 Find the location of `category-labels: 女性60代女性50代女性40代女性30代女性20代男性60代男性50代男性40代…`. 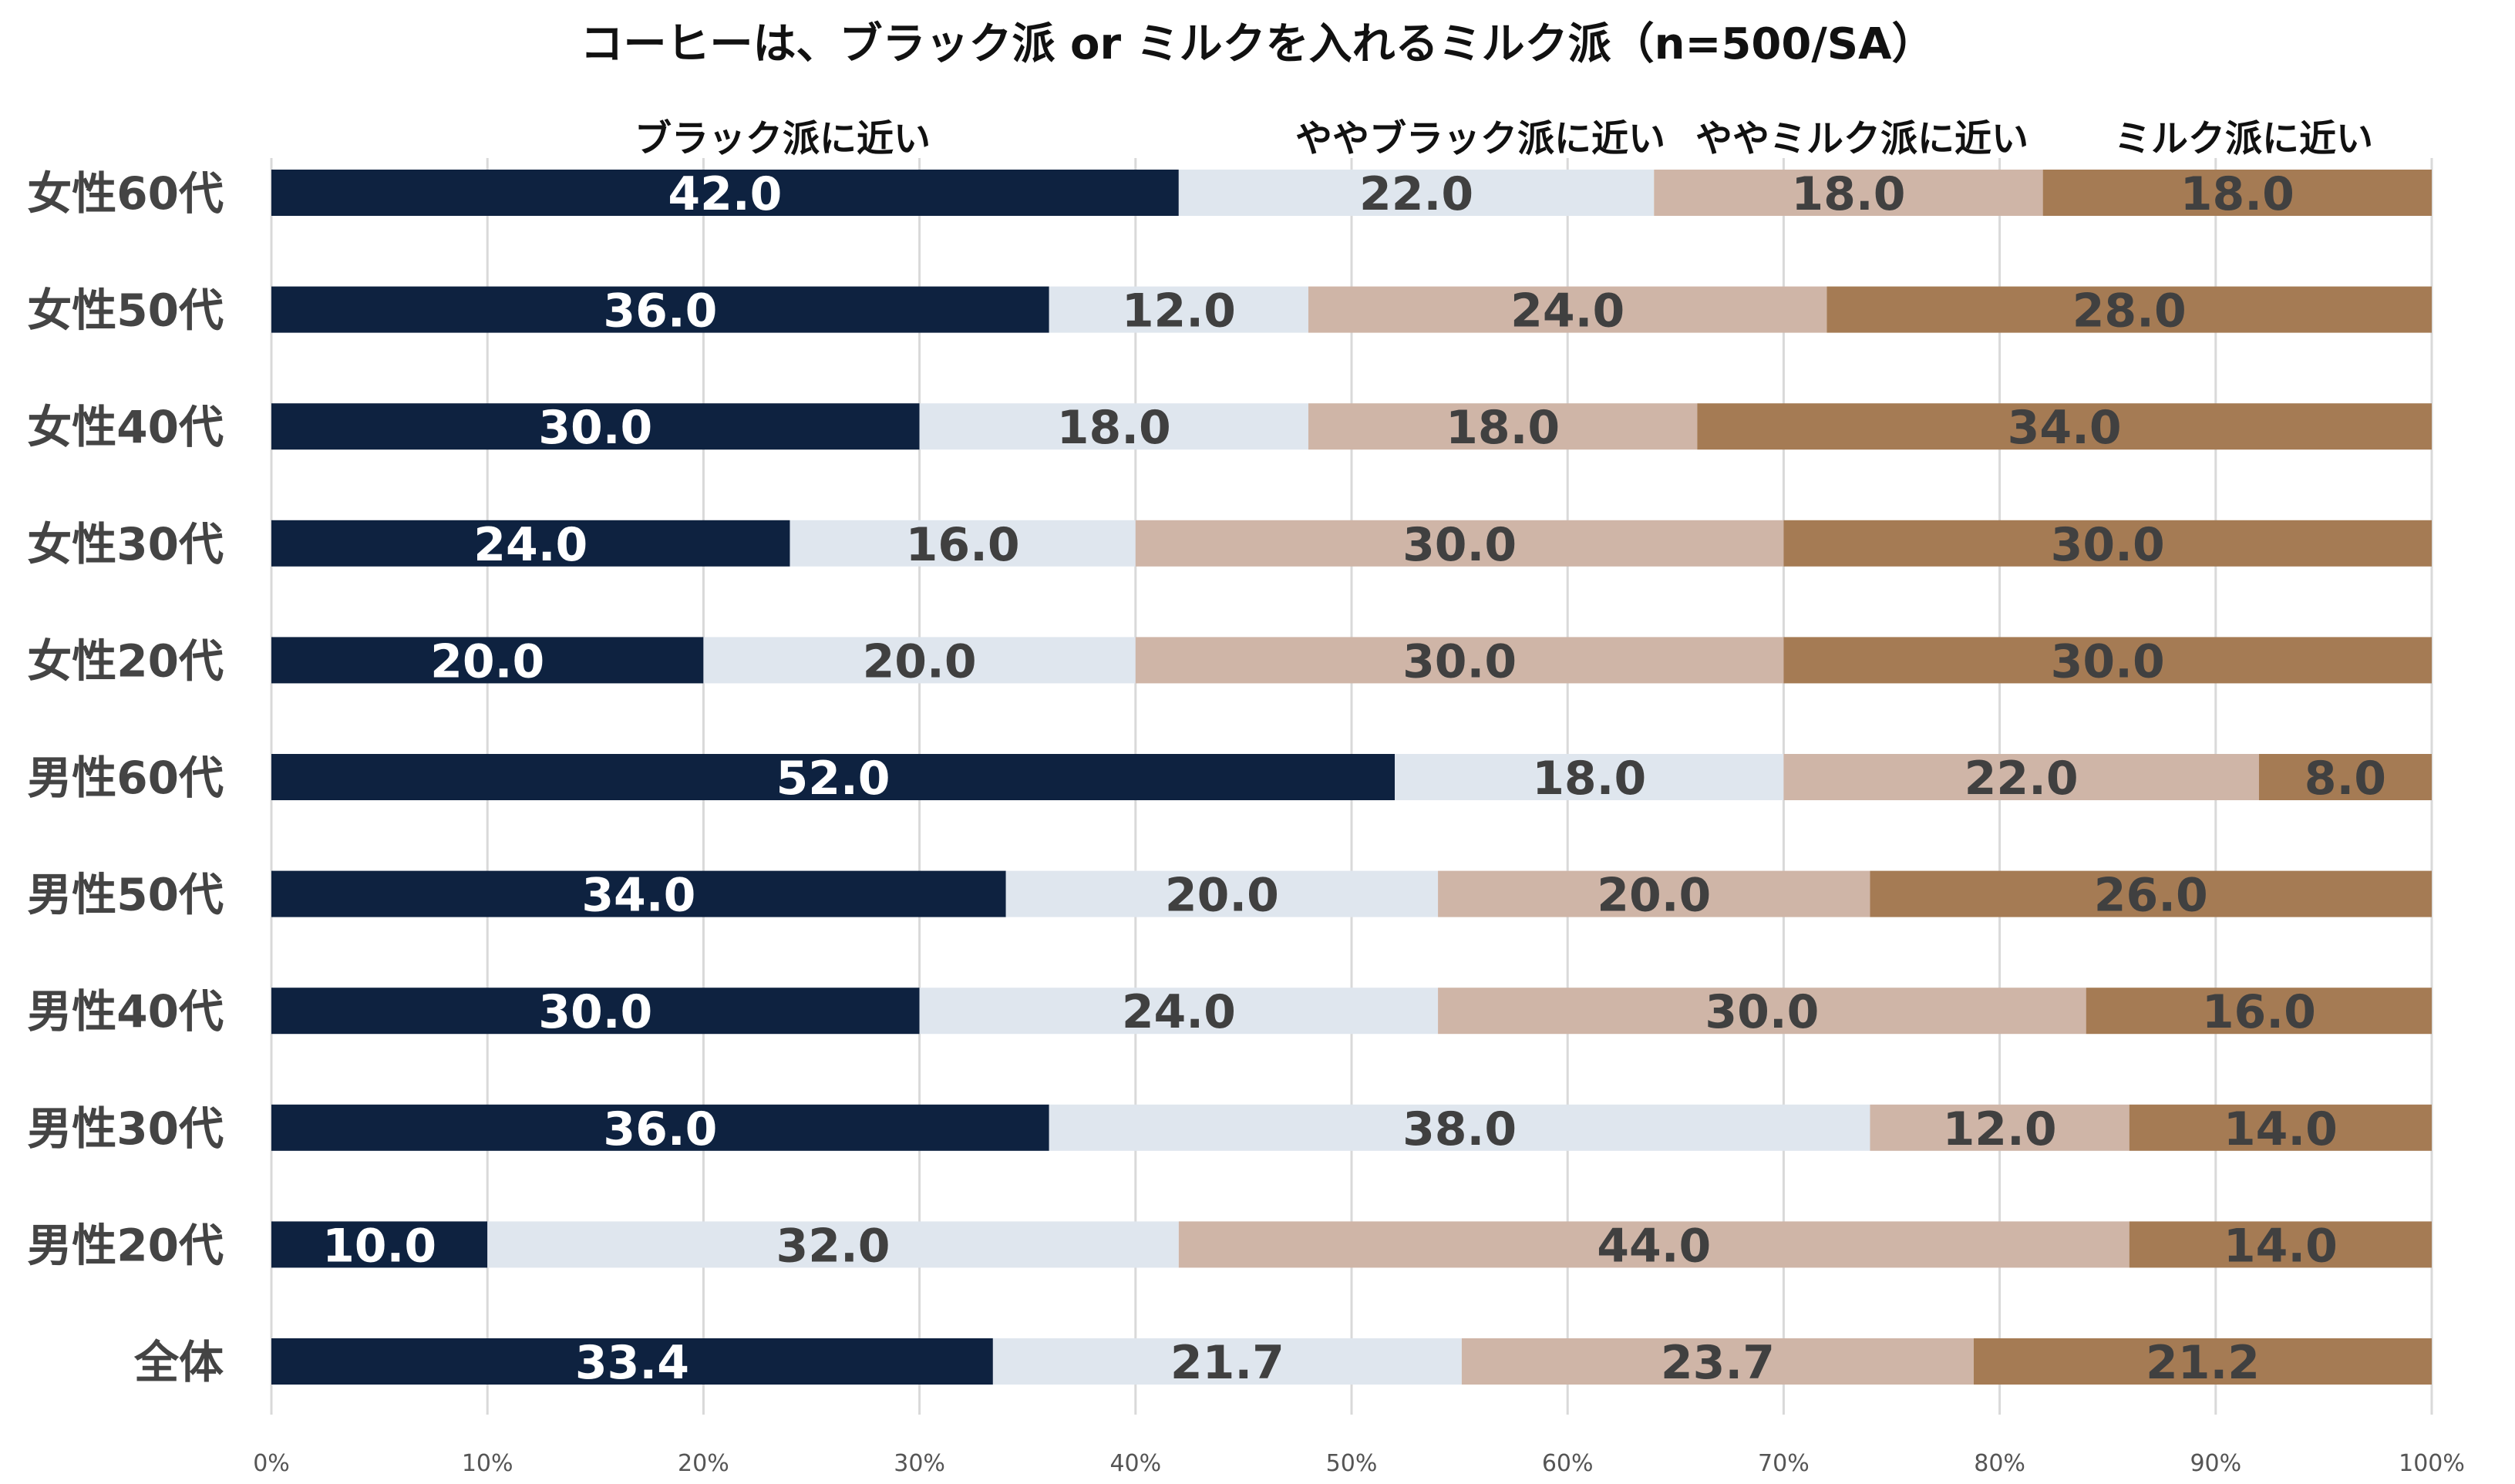

category-labels: 女性60代女性50代女性40代女性30代女性20代男性60代男性50代男性40代… is located at coordinates (125, 777).